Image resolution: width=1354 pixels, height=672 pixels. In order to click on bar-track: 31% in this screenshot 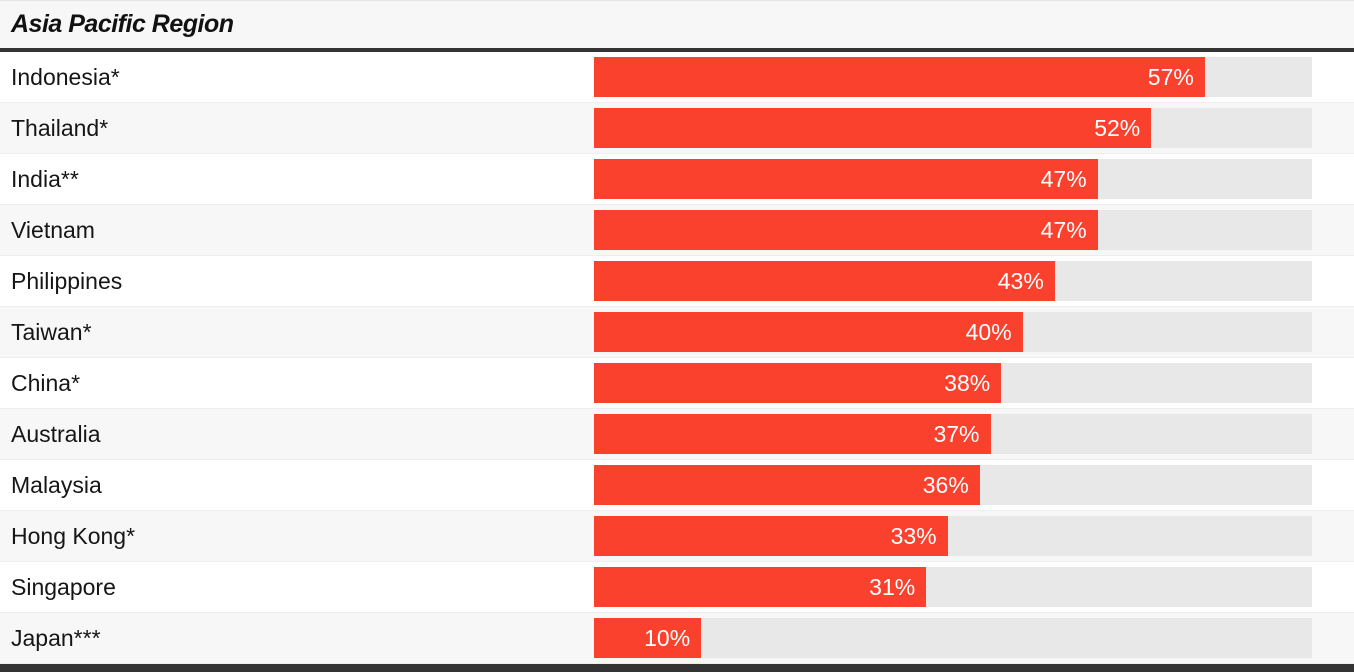, I will do `click(953, 587)`.